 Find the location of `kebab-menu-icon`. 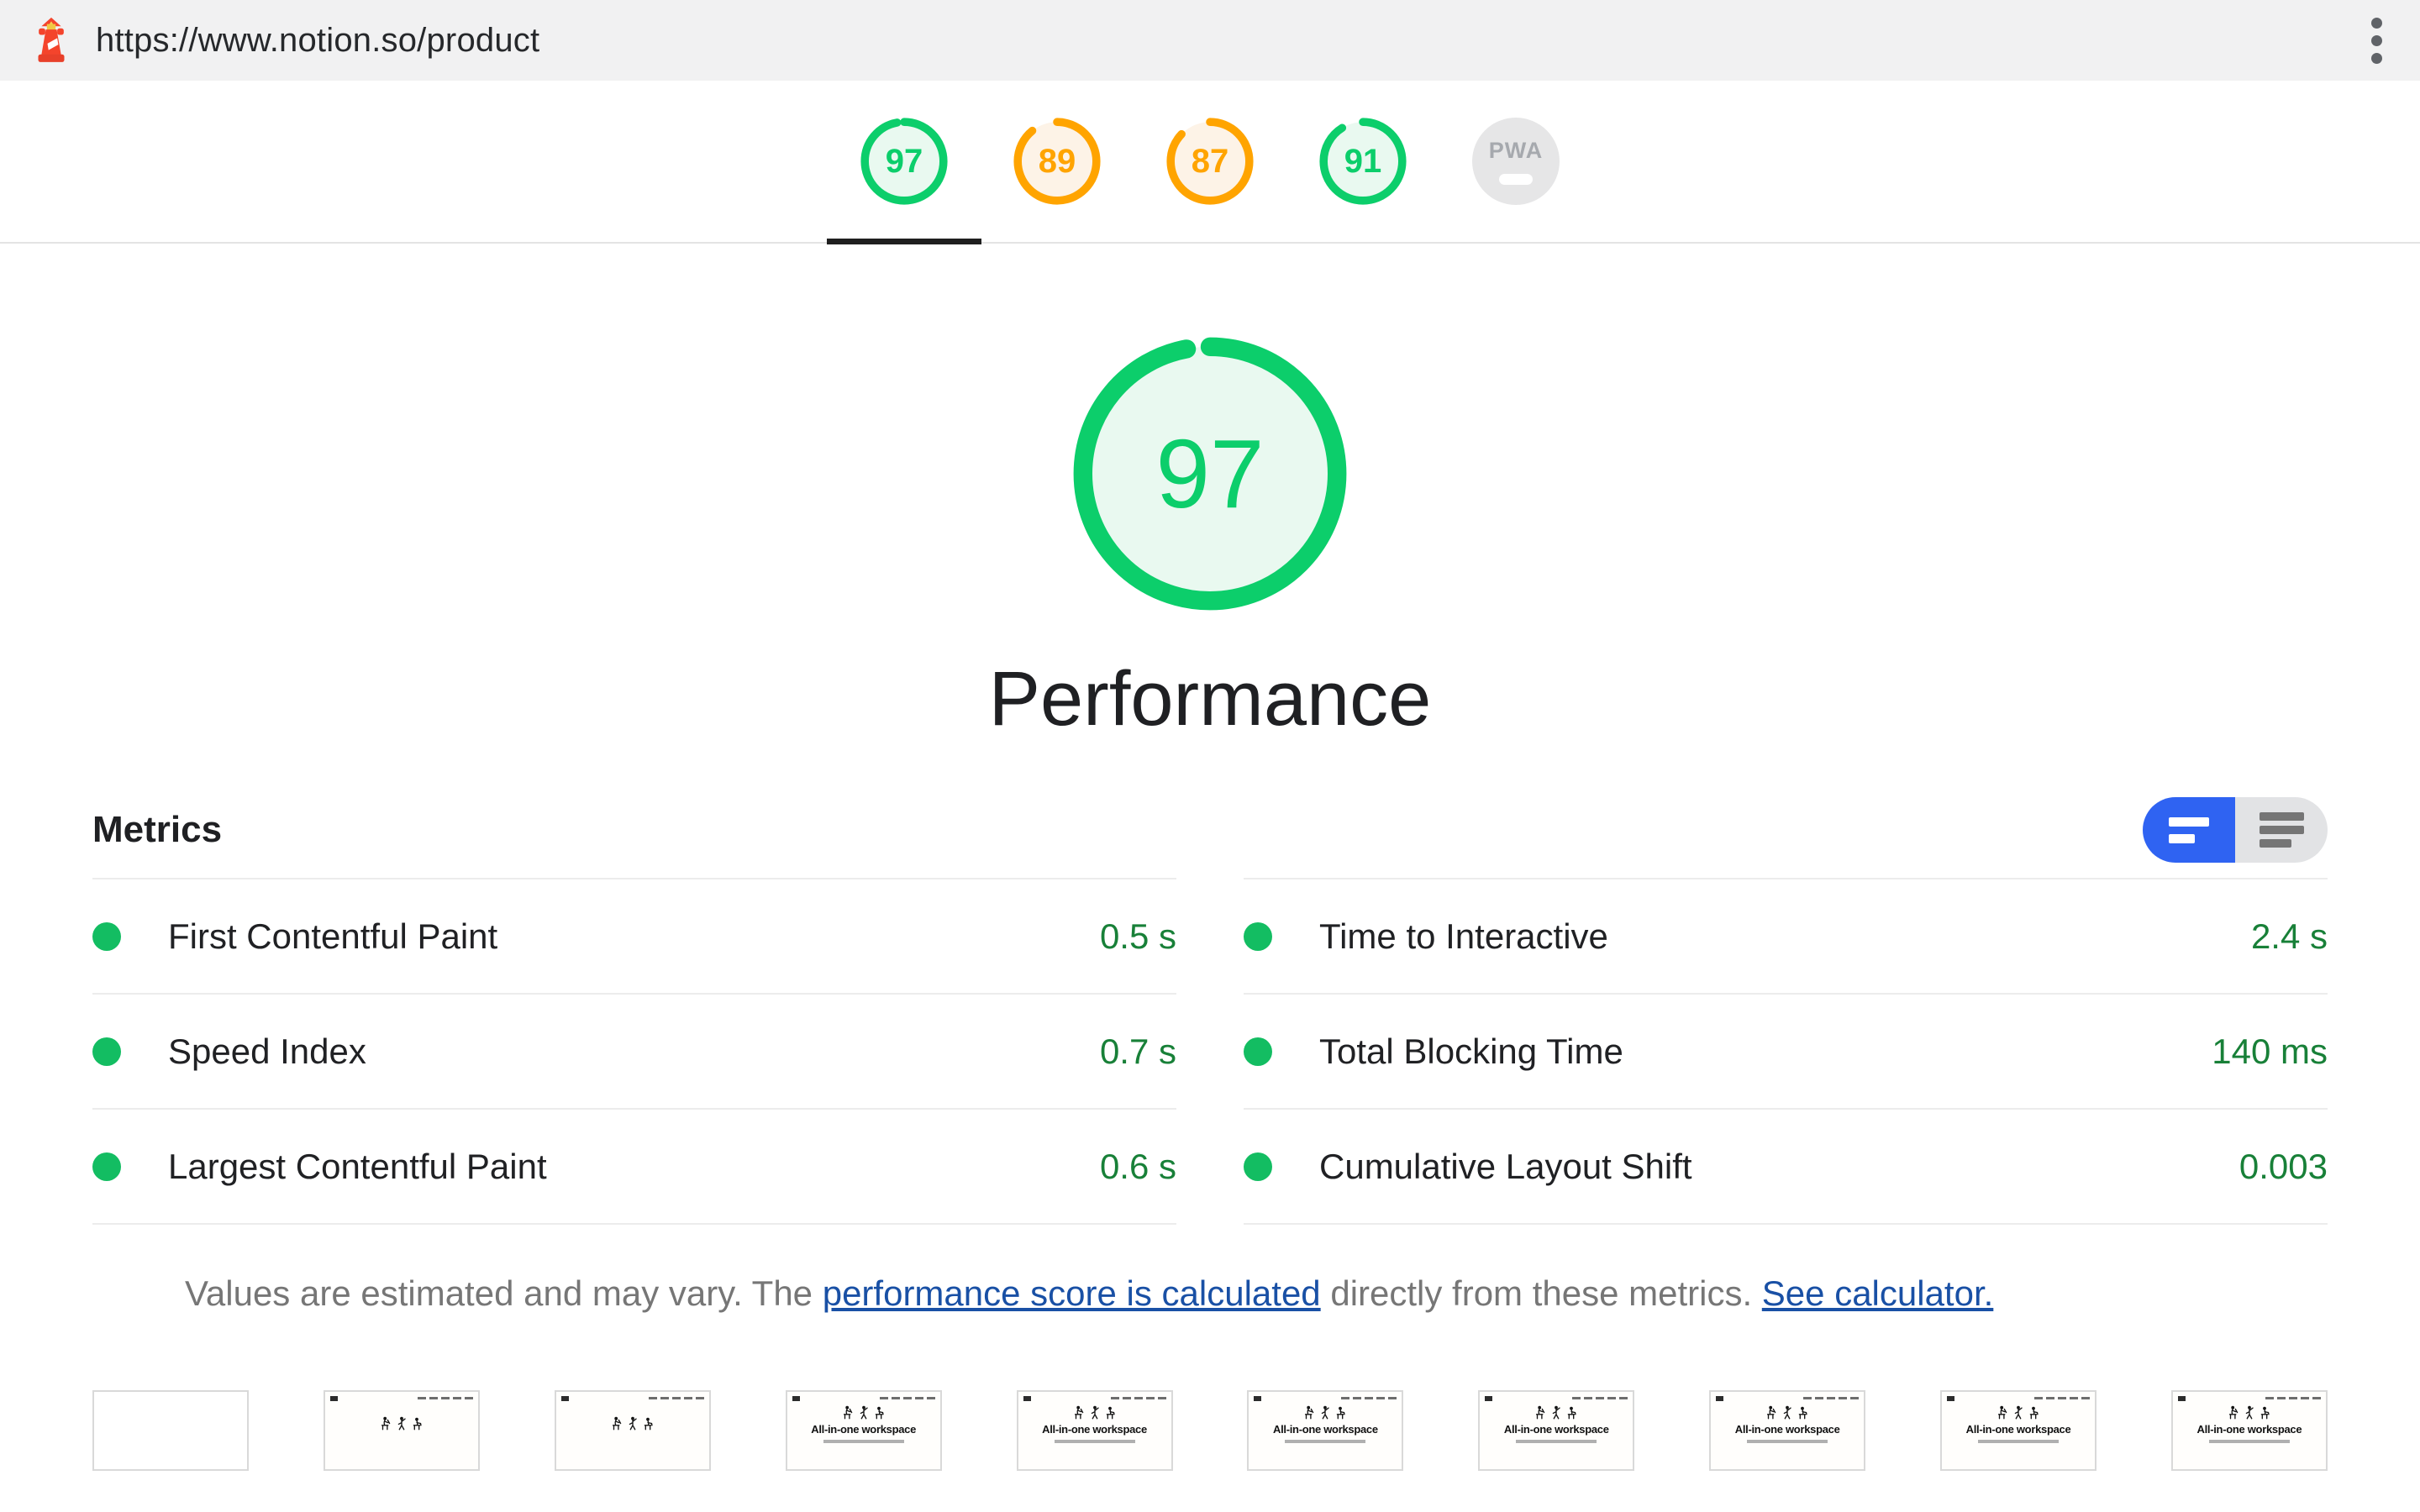

kebab-menu-icon is located at coordinates (2376, 40).